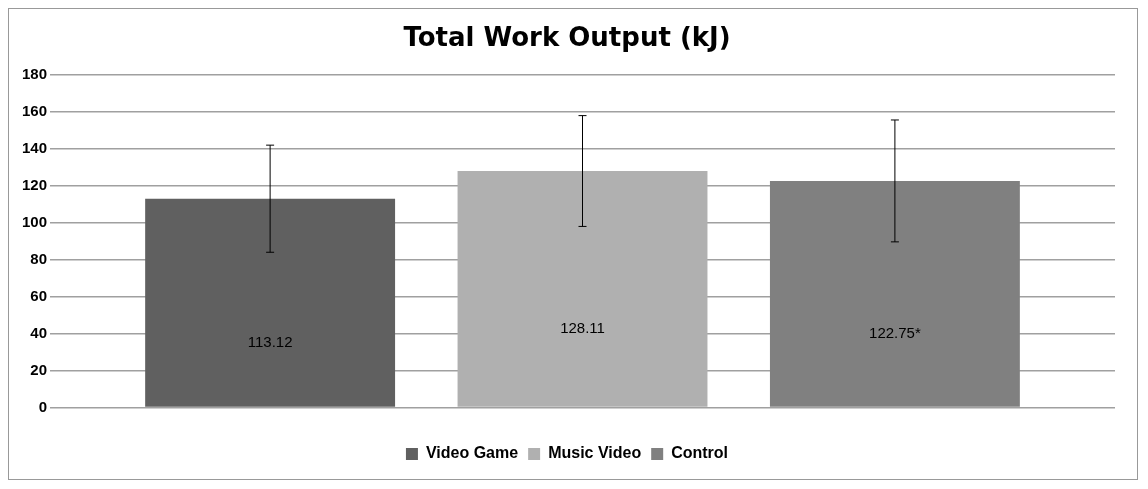  Describe the element at coordinates (39, 369) in the screenshot. I see `y-tick-label: 20` at that location.